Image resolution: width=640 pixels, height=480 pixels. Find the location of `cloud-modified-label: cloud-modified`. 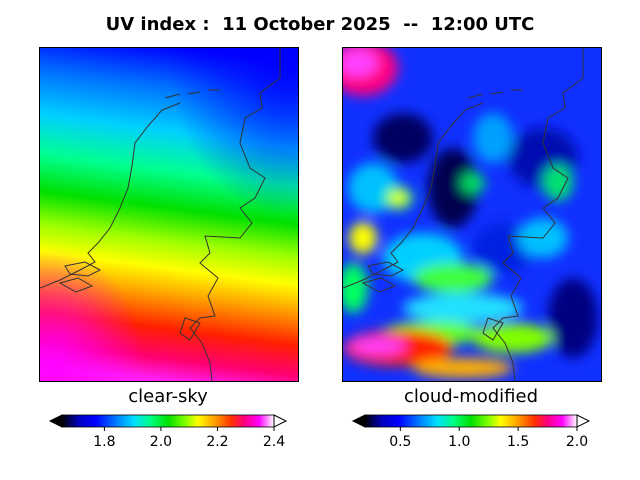

cloud-modified-label: cloud-modified is located at coordinates (471, 396).